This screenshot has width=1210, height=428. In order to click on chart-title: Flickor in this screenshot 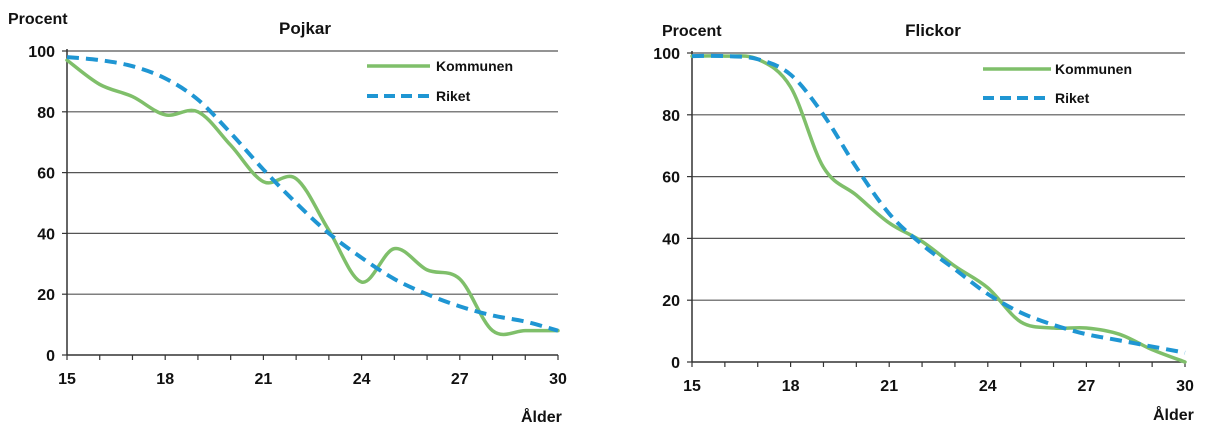, I will do `click(933, 30)`.